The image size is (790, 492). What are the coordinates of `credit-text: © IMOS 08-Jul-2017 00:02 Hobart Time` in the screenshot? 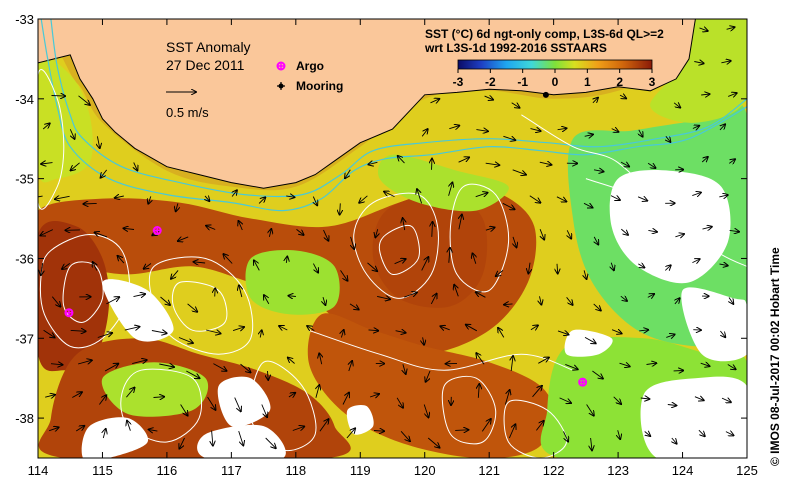 It's located at (775, 356).